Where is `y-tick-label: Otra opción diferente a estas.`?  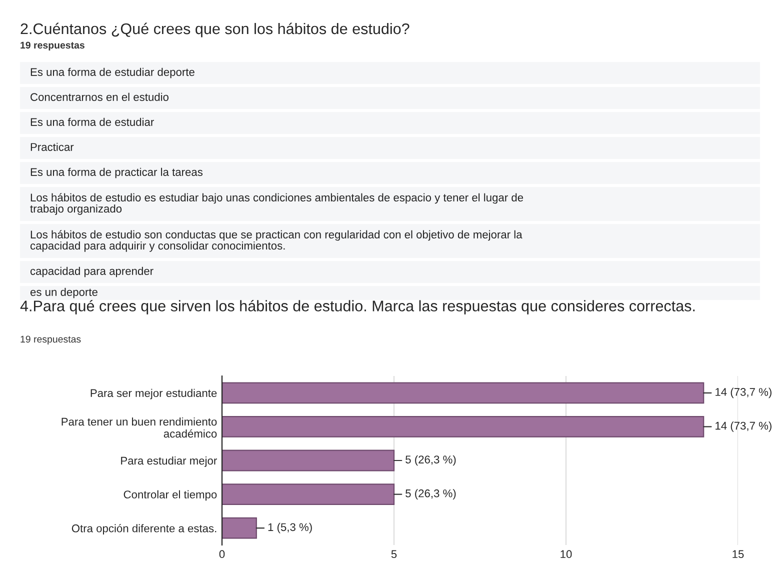 y-tick-label: Otra opción diferente a estas. is located at coordinates (144, 529).